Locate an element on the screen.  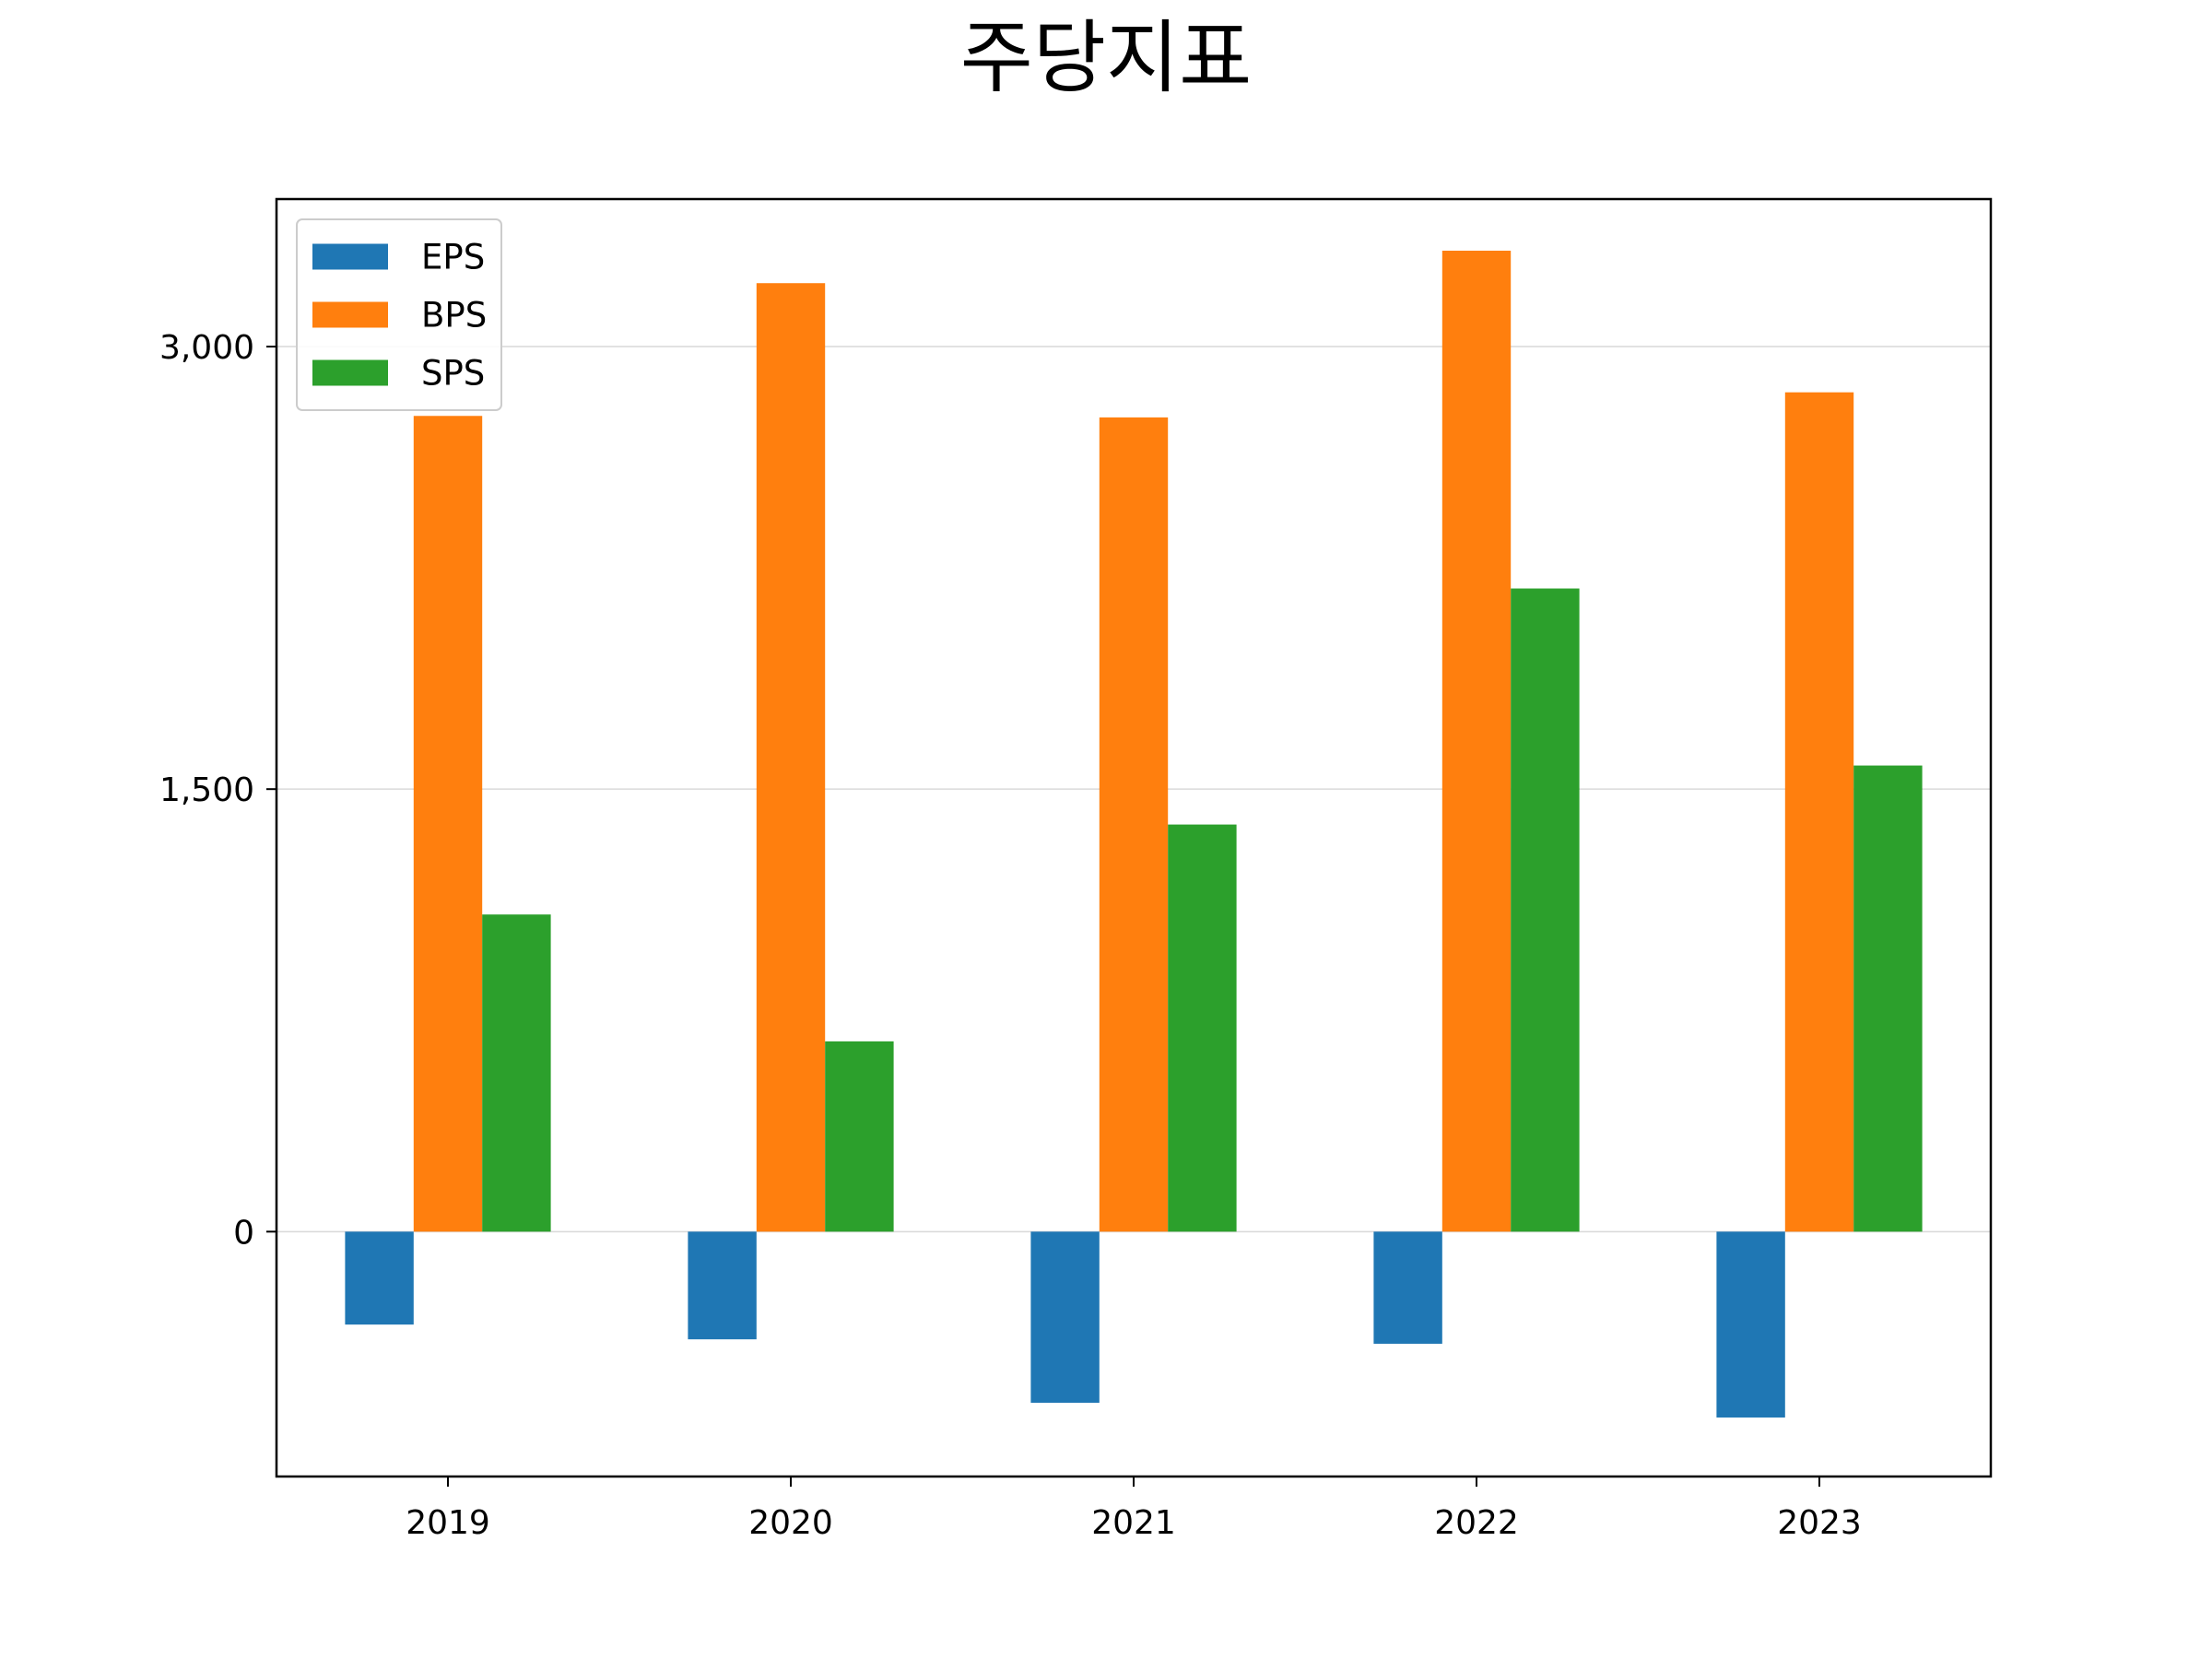
x-tick-label-2020: 2020 is located at coordinates (790, 1523).